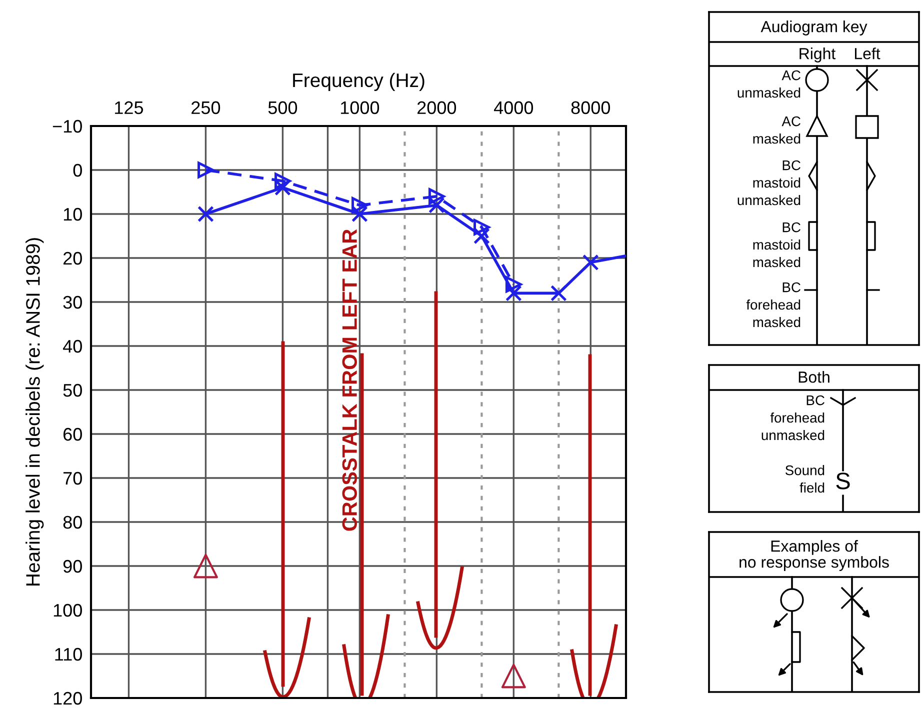  I want to click on y-tick-label: 110, so click(68, 654).